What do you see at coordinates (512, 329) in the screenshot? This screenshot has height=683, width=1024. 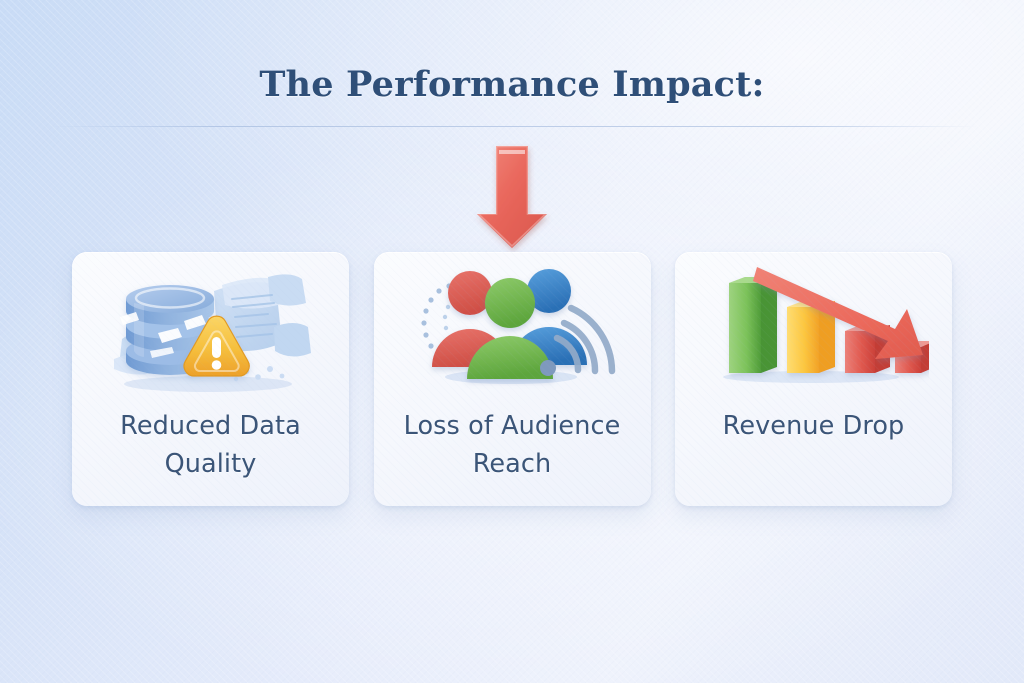 I see `three-people-with-signal-icon` at bounding box center [512, 329].